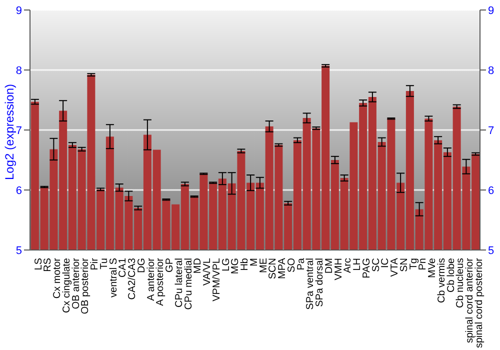  I want to click on x-tick-label: DG, so click(142, 265).